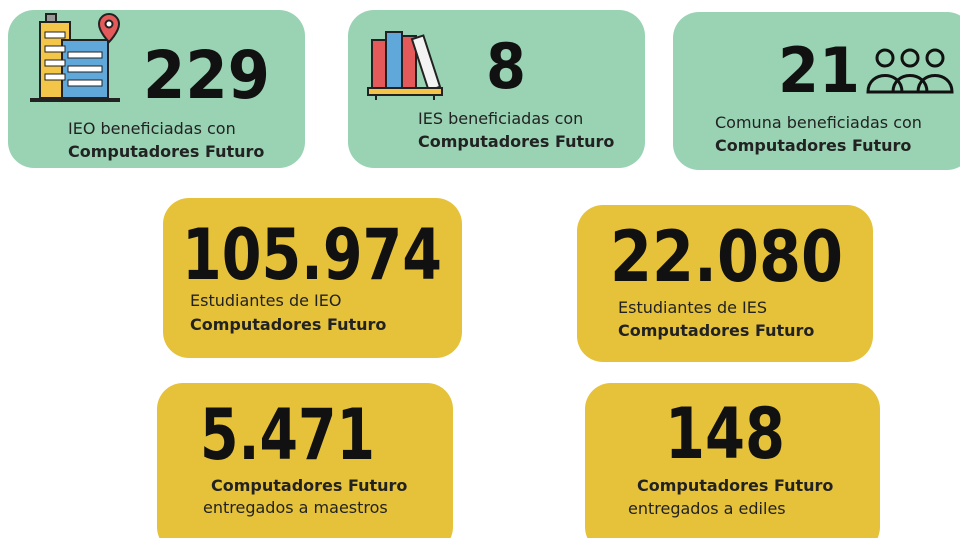 The image size is (960, 538). Describe the element at coordinates (506, 66) in the screenshot. I see `stat-number: 8` at that location.